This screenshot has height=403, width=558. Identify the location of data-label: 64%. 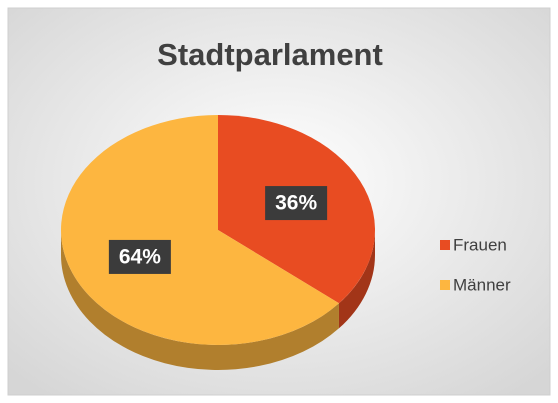
(140, 256).